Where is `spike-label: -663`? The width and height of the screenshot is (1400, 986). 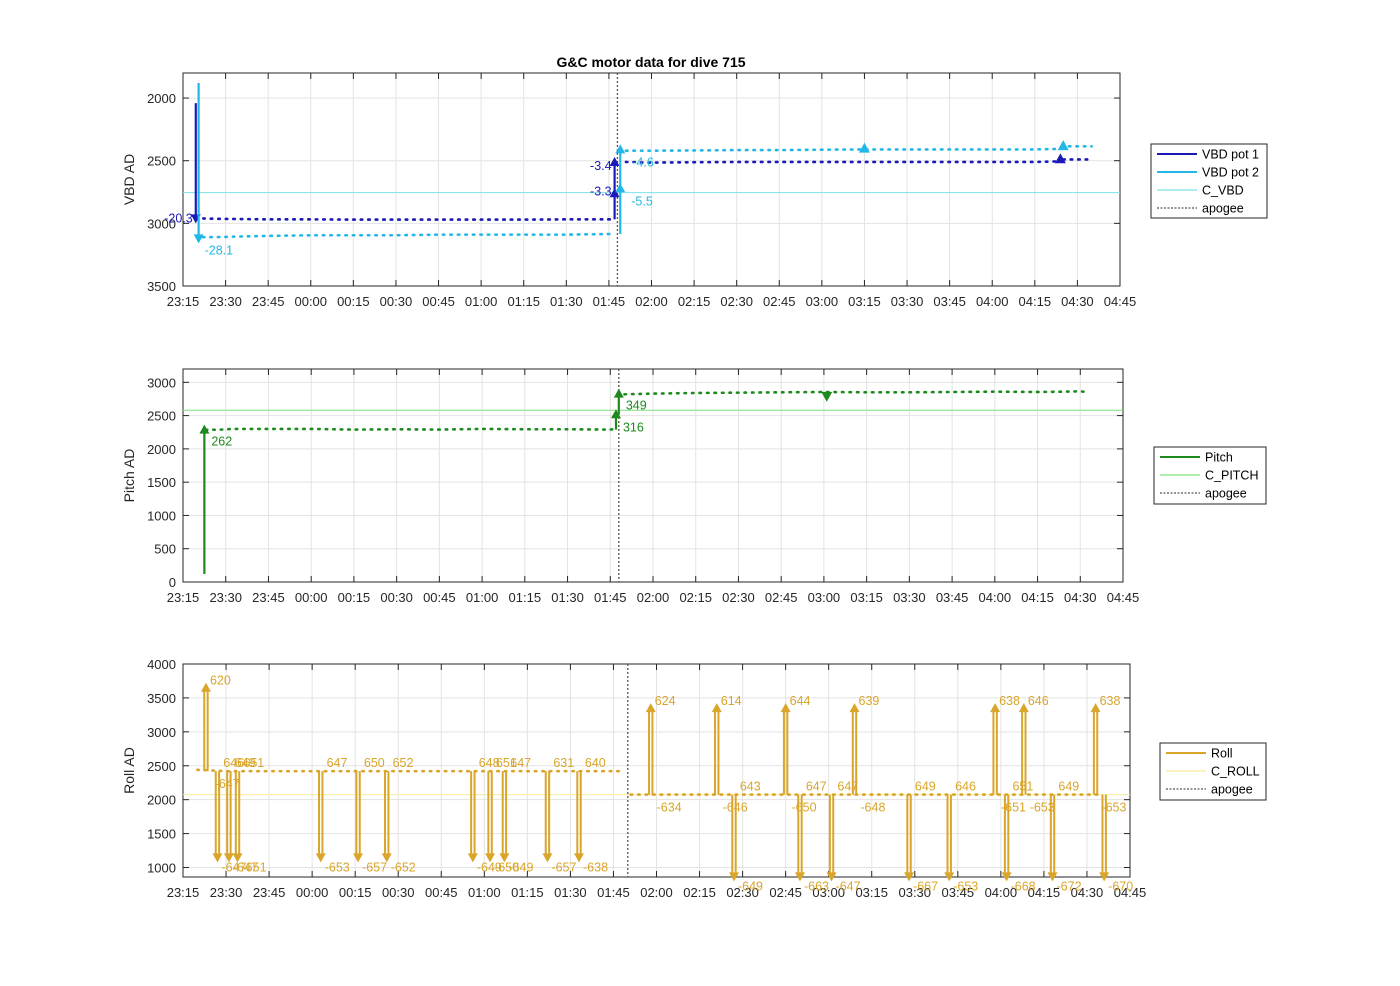 spike-label: -663 is located at coordinates (816, 886).